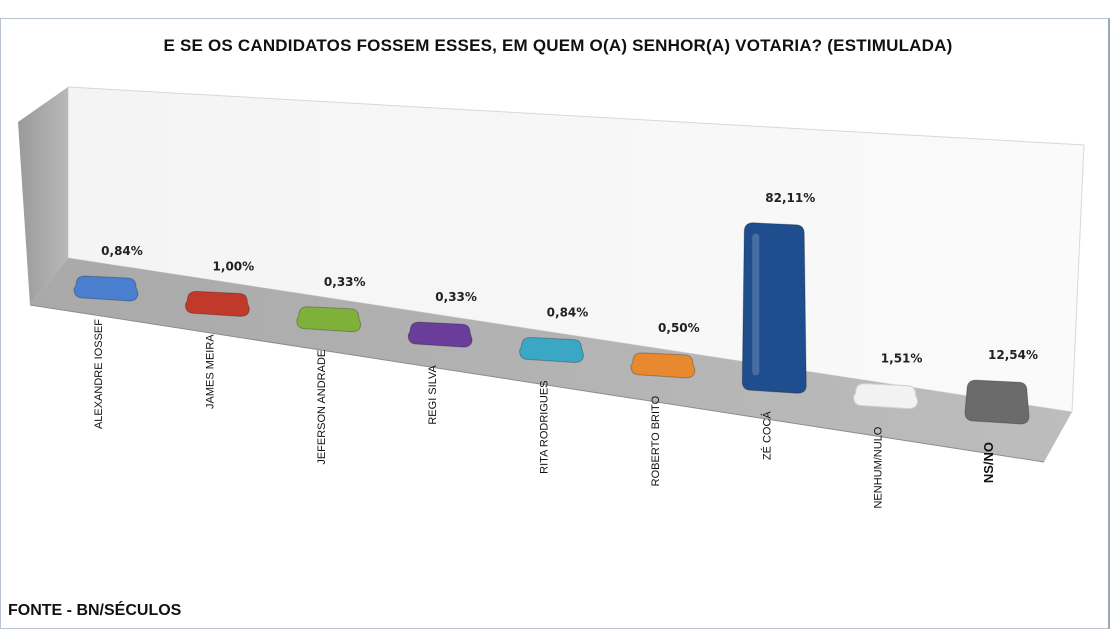 This screenshot has width=1116, height=633. I want to click on category-label-2: JEFERSON ANDRADE, so click(322, 407).